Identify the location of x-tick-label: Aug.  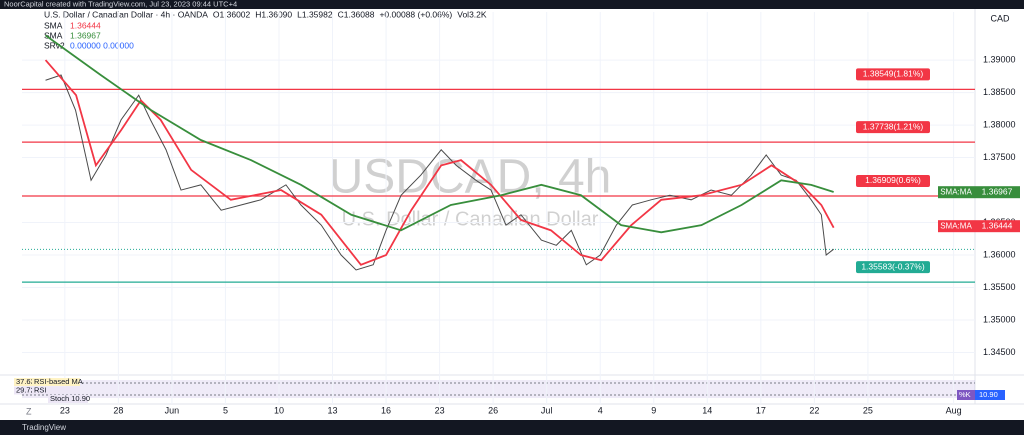
(954, 410).